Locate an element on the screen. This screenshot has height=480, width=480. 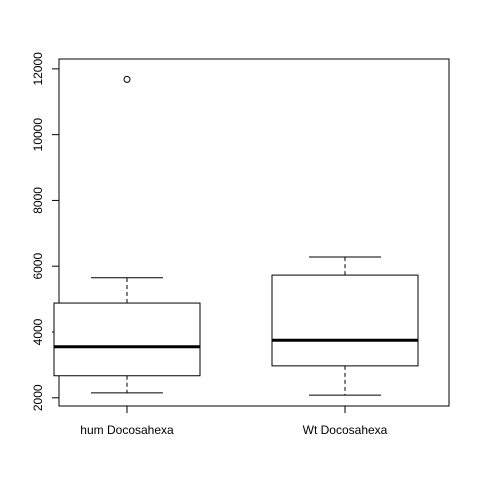
x-category-label: hum Docosahexa is located at coordinates (127, 430).